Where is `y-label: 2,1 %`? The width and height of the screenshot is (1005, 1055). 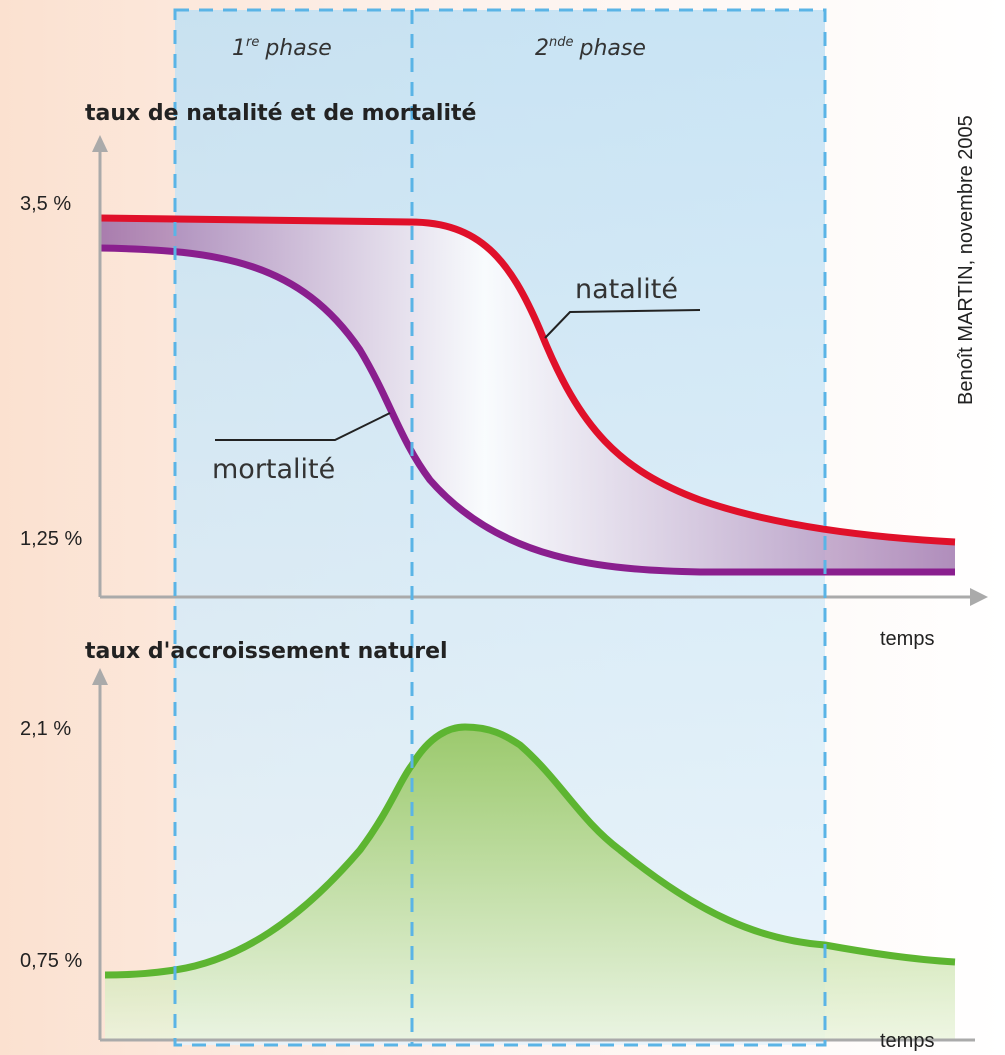 y-label: 2,1 % is located at coordinates (45, 729).